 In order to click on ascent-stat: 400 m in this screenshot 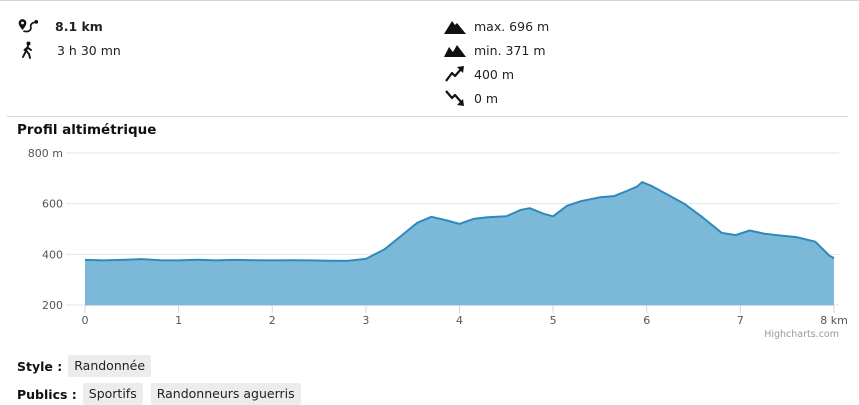, I will do `click(479, 74)`.